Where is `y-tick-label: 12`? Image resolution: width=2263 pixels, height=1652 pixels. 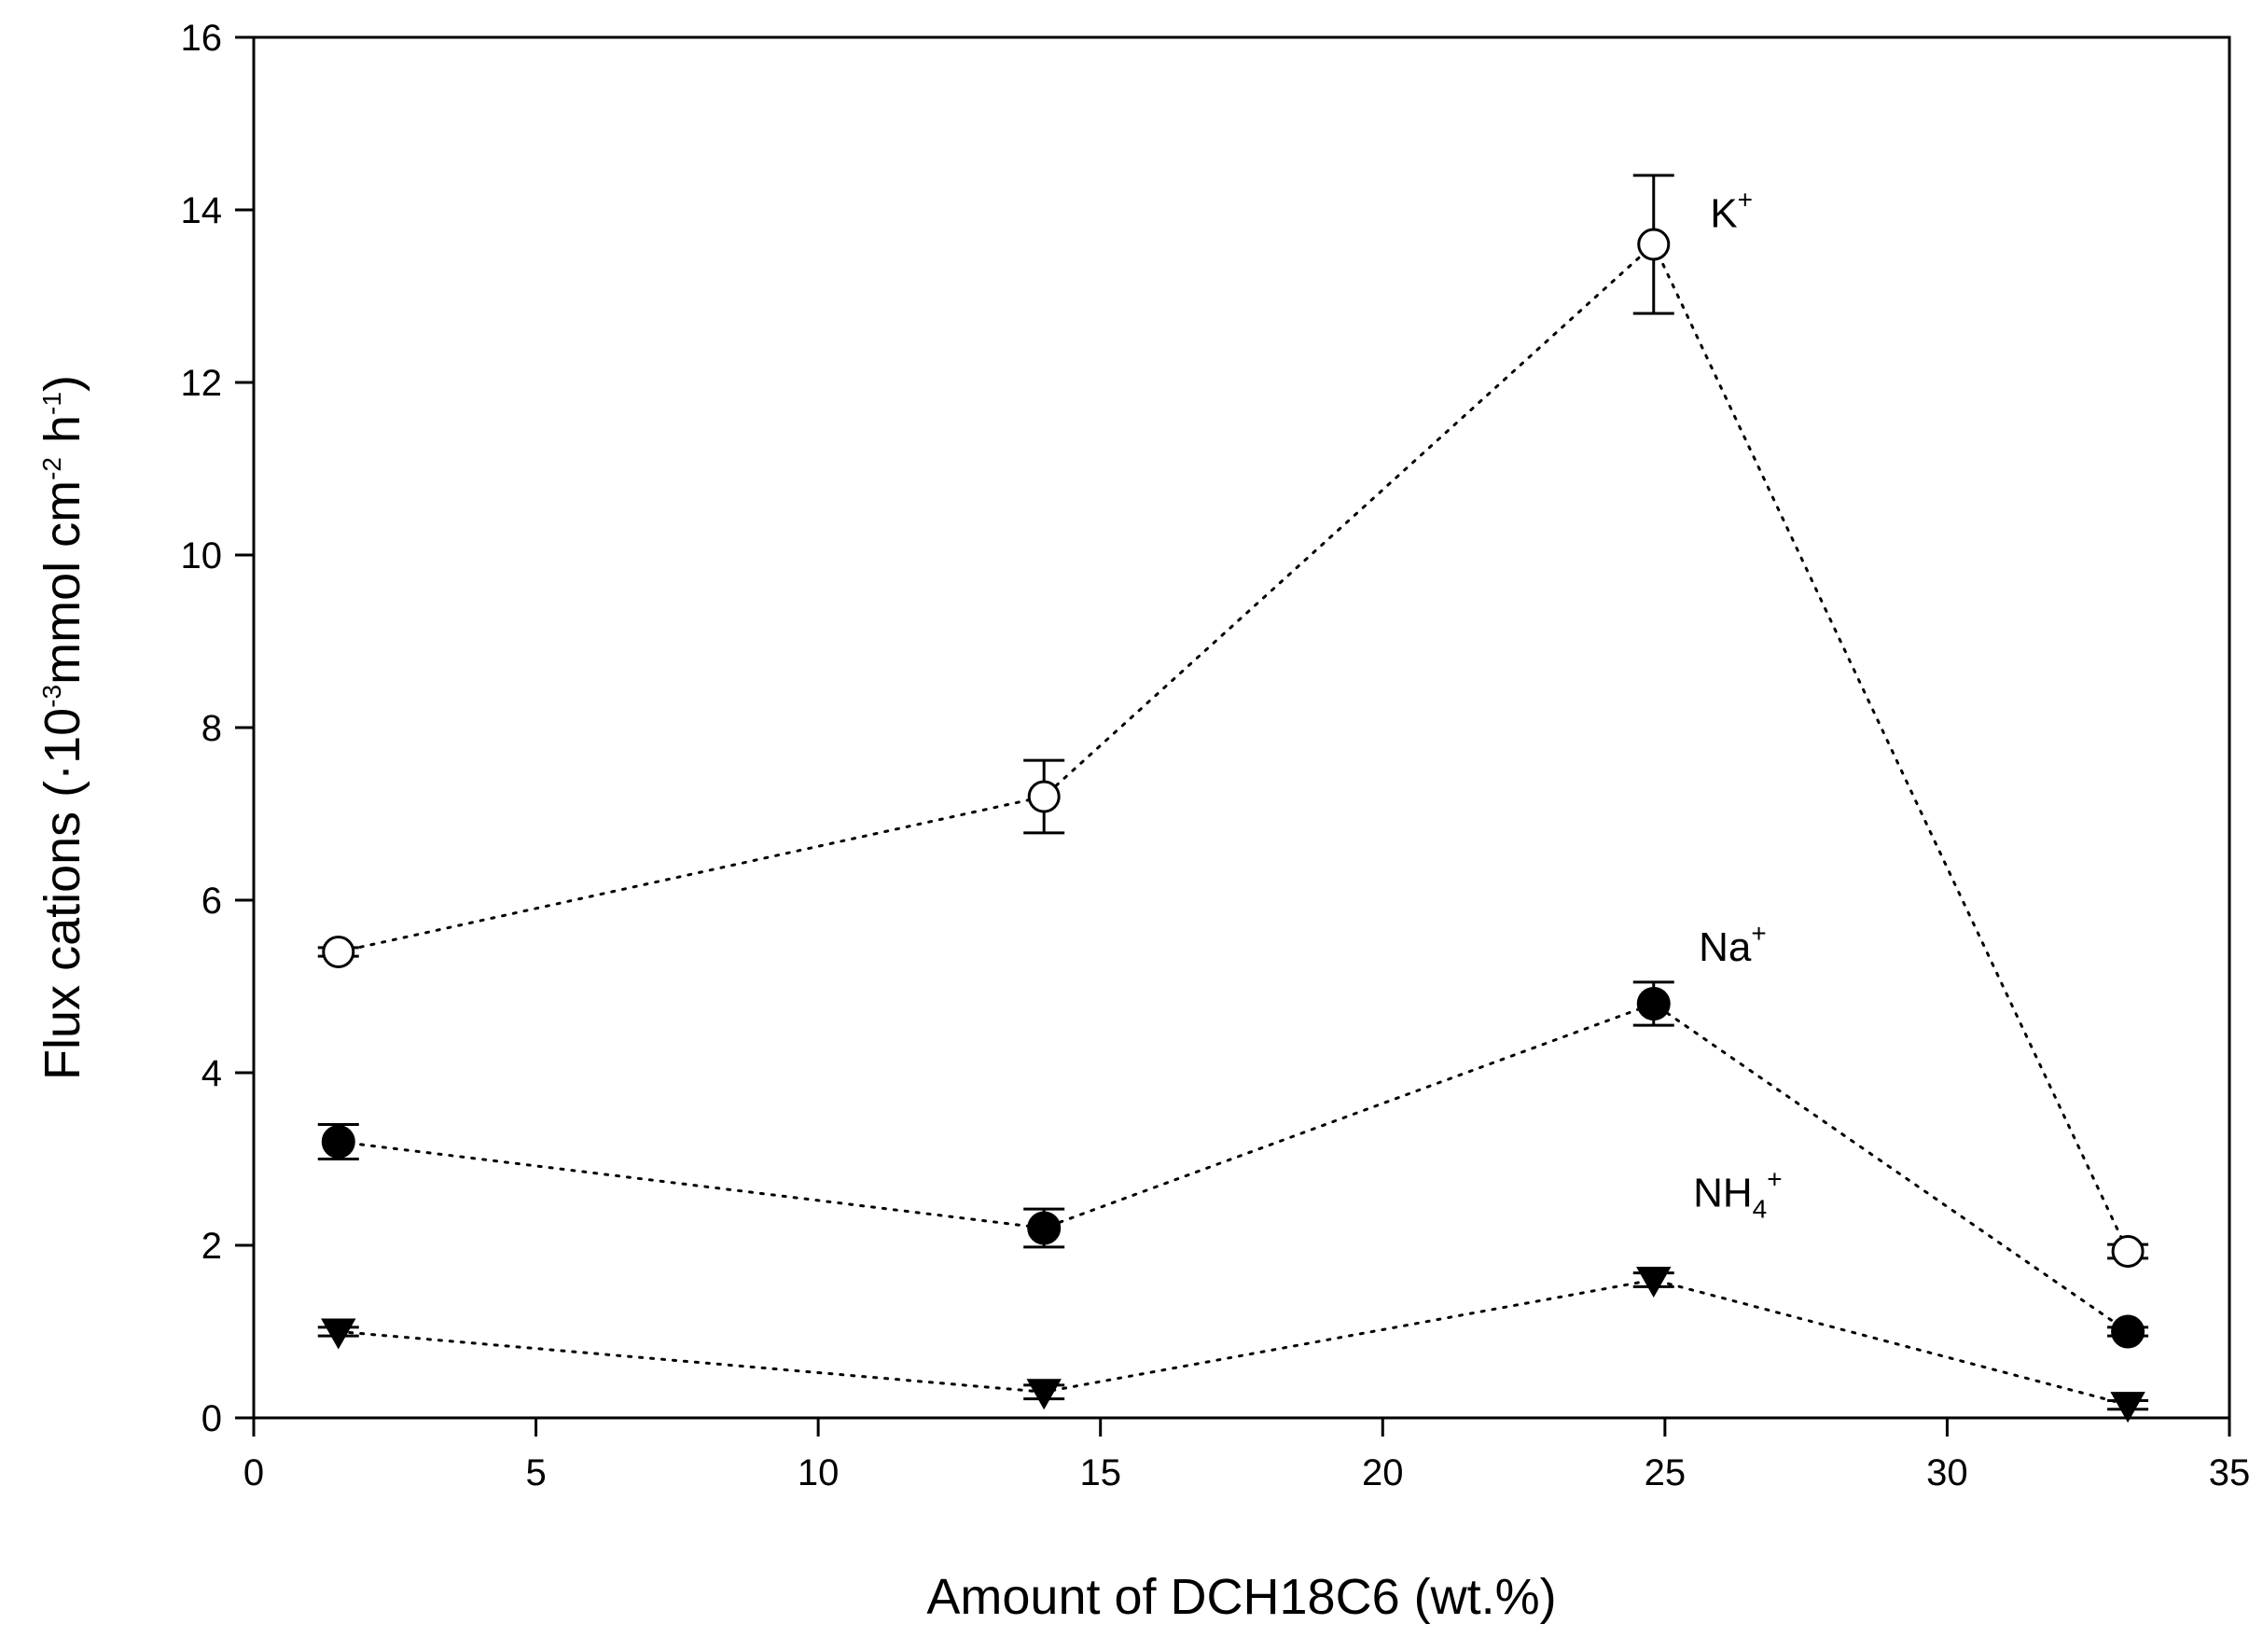
y-tick-label: 12 is located at coordinates (202, 383).